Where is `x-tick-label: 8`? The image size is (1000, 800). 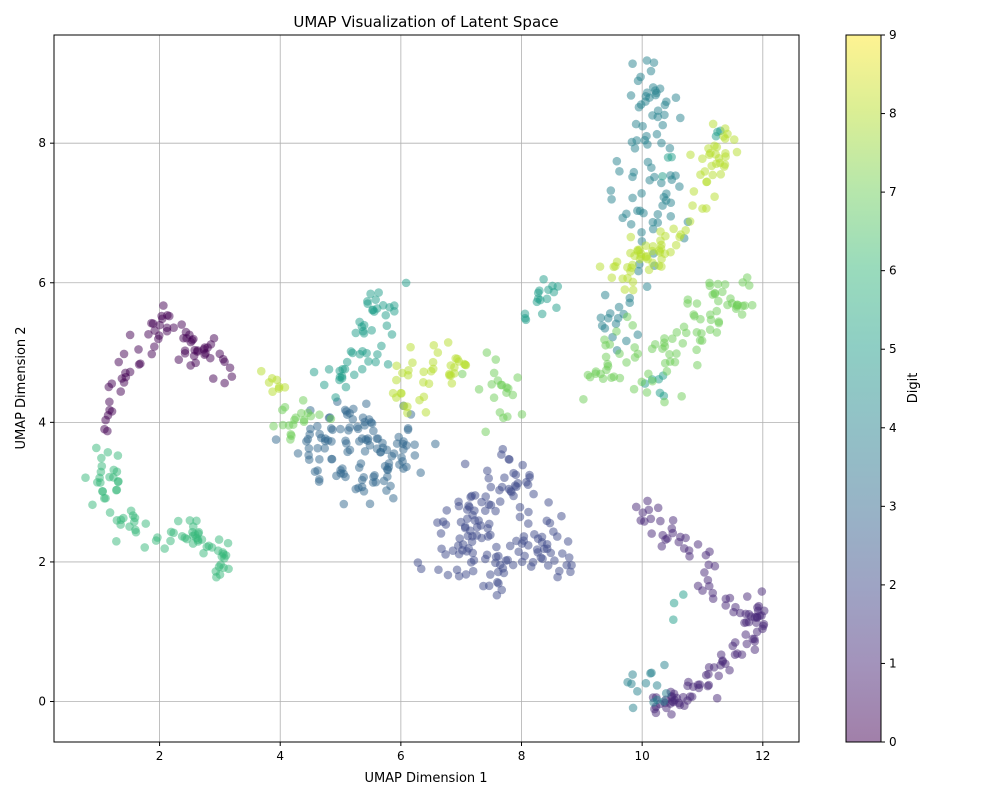
x-tick-label: 8 is located at coordinates (522, 756).